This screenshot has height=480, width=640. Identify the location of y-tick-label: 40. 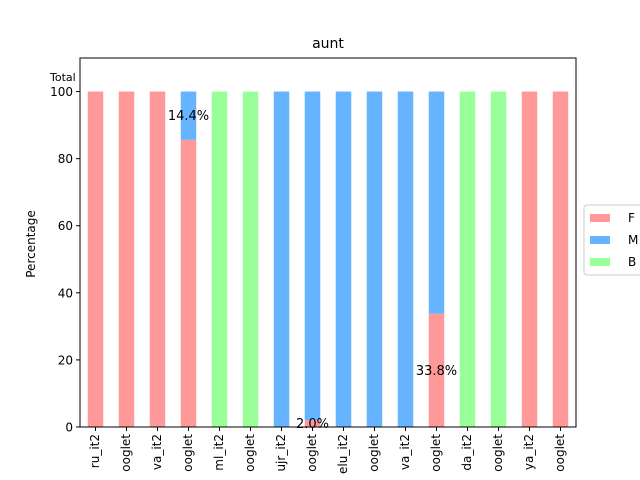
(65, 293).